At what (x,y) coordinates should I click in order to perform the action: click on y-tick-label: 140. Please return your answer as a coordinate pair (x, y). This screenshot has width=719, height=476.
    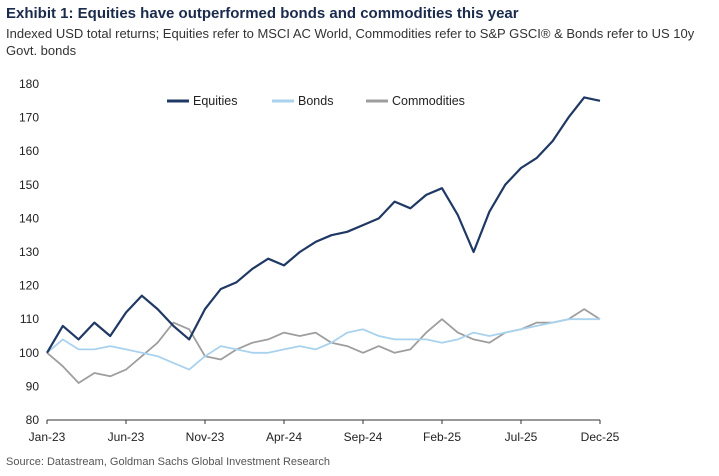
    Looking at the image, I should click on (29, 218).